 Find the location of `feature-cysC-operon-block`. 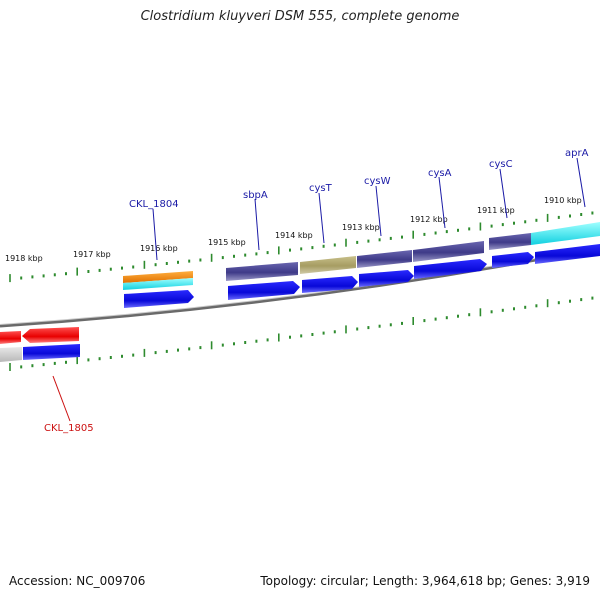

feature-cysC-operon-block is located at coordinates (510, 241).